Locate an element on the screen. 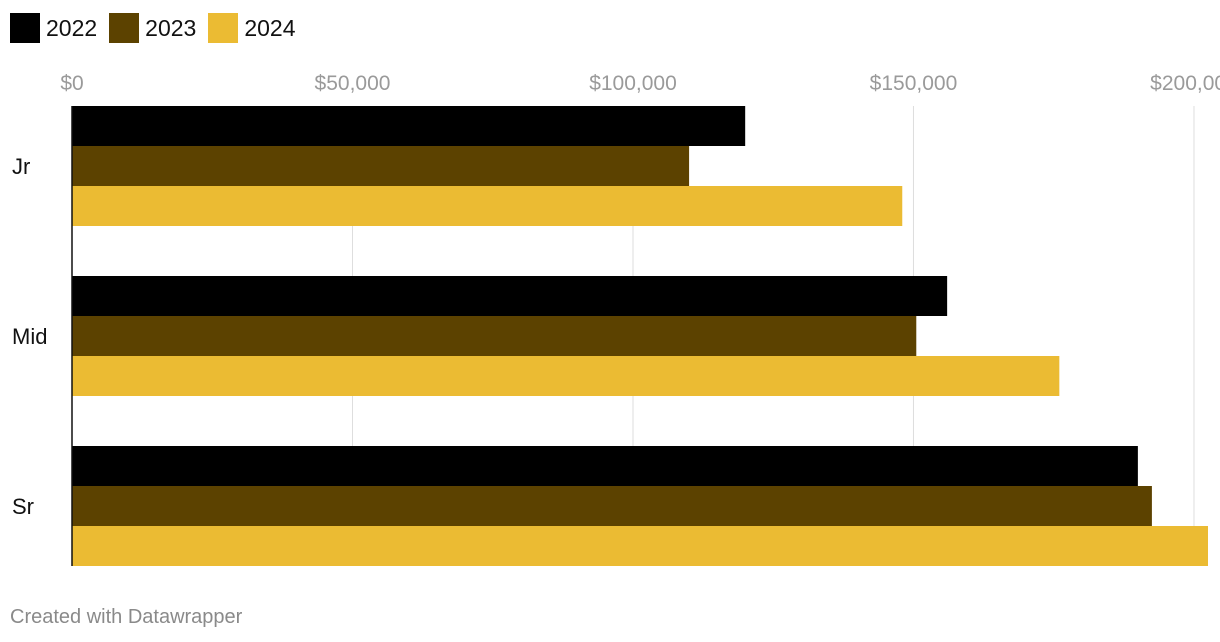  bar-jr-2024 is located at coordinates (487, 206).